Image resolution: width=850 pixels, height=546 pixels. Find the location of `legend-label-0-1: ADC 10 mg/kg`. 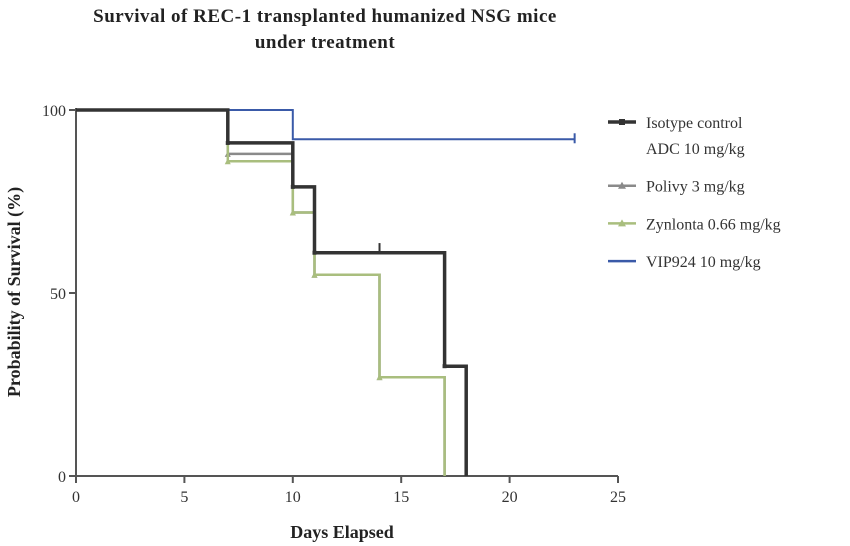

legend-label-0-1: ADC 10 mg/kg is located at coordinates (695, 149).